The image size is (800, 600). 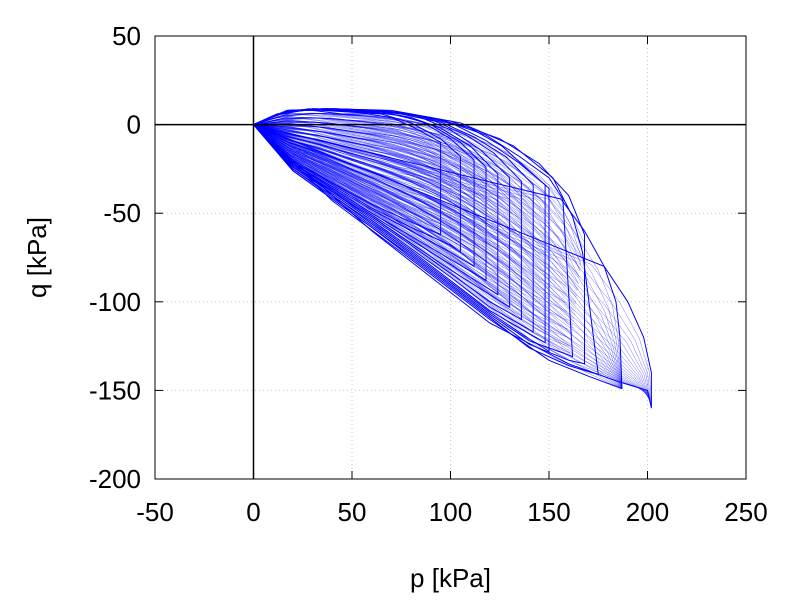 I want to click on y-tick-label: 50, so click(x=126, y=36).